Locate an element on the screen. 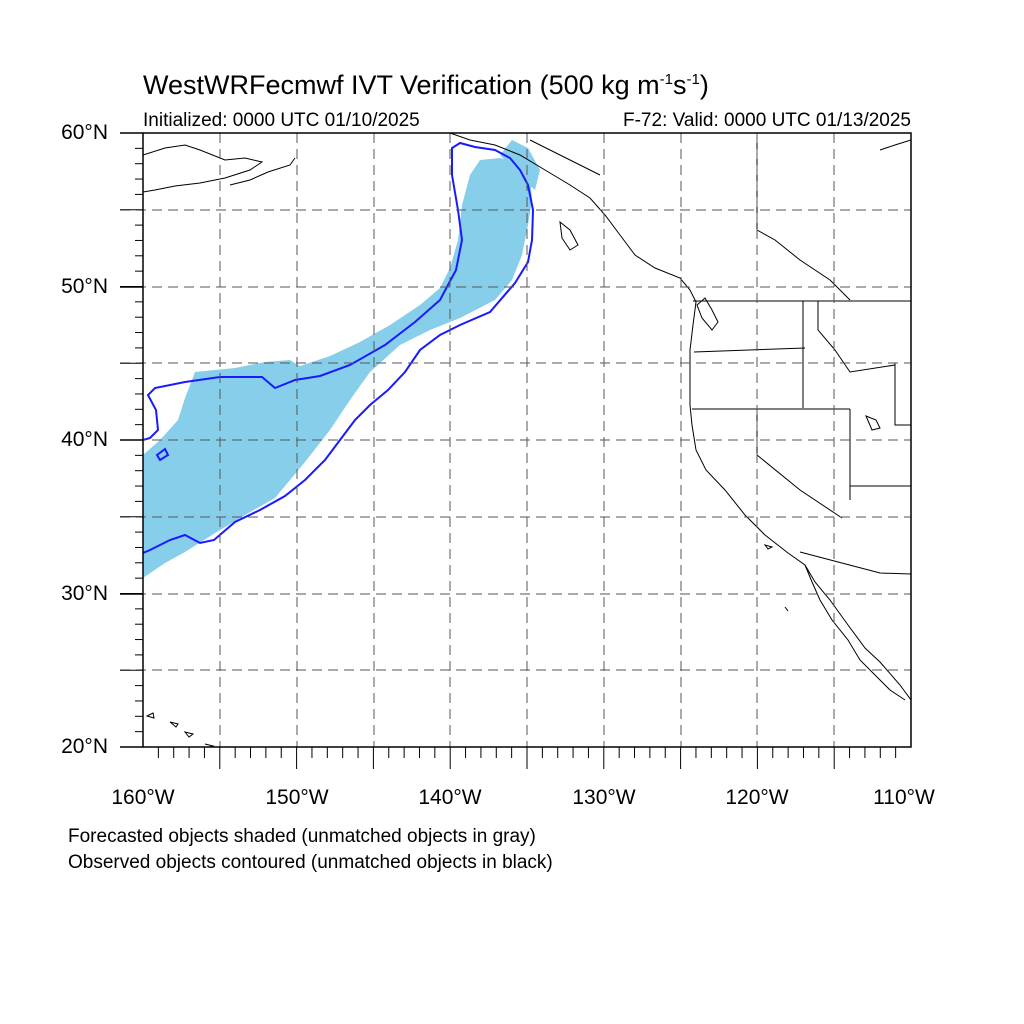 The height and width of the screenshot is (1024, 1024). lat-label-30n: 30°N is located at coordinates (84, 593).